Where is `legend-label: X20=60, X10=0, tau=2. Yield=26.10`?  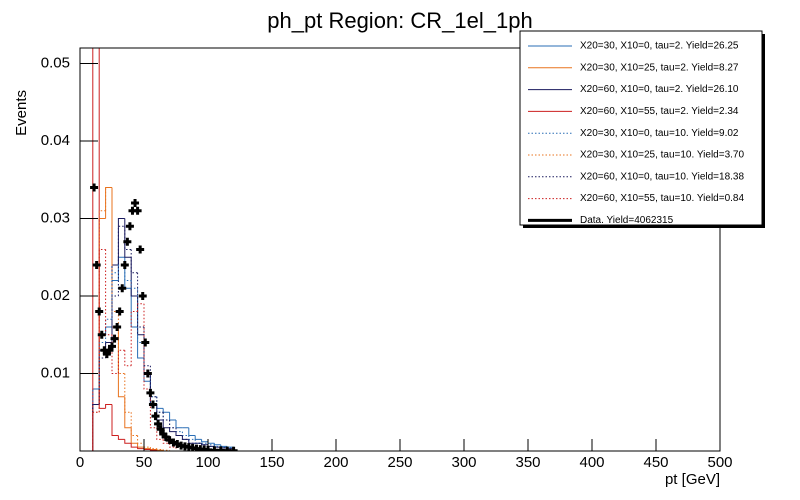
legend-label: X20=60, X10=0, tau=2. Yield=26.10 is located at coordinates (659, 89).